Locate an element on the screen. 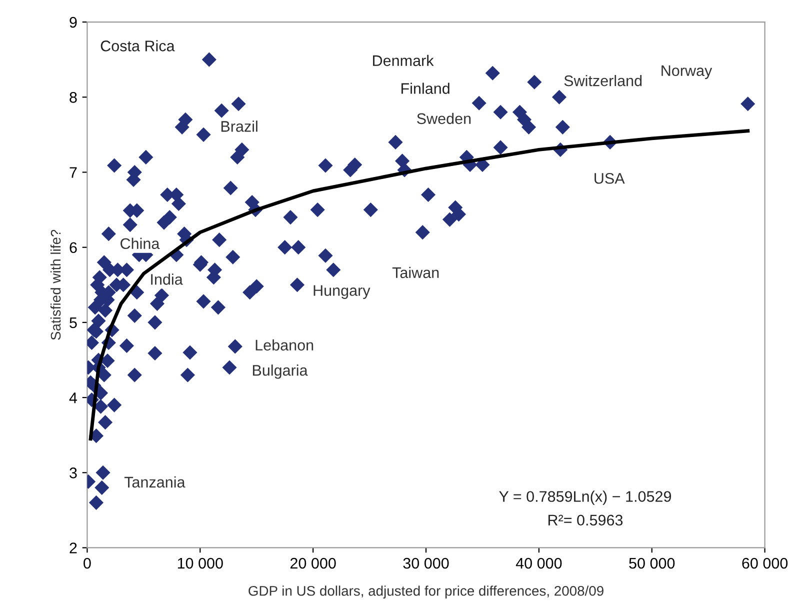 The image size is (800, 612). y-tick-label: 9 is located at coordinates (73, 22).